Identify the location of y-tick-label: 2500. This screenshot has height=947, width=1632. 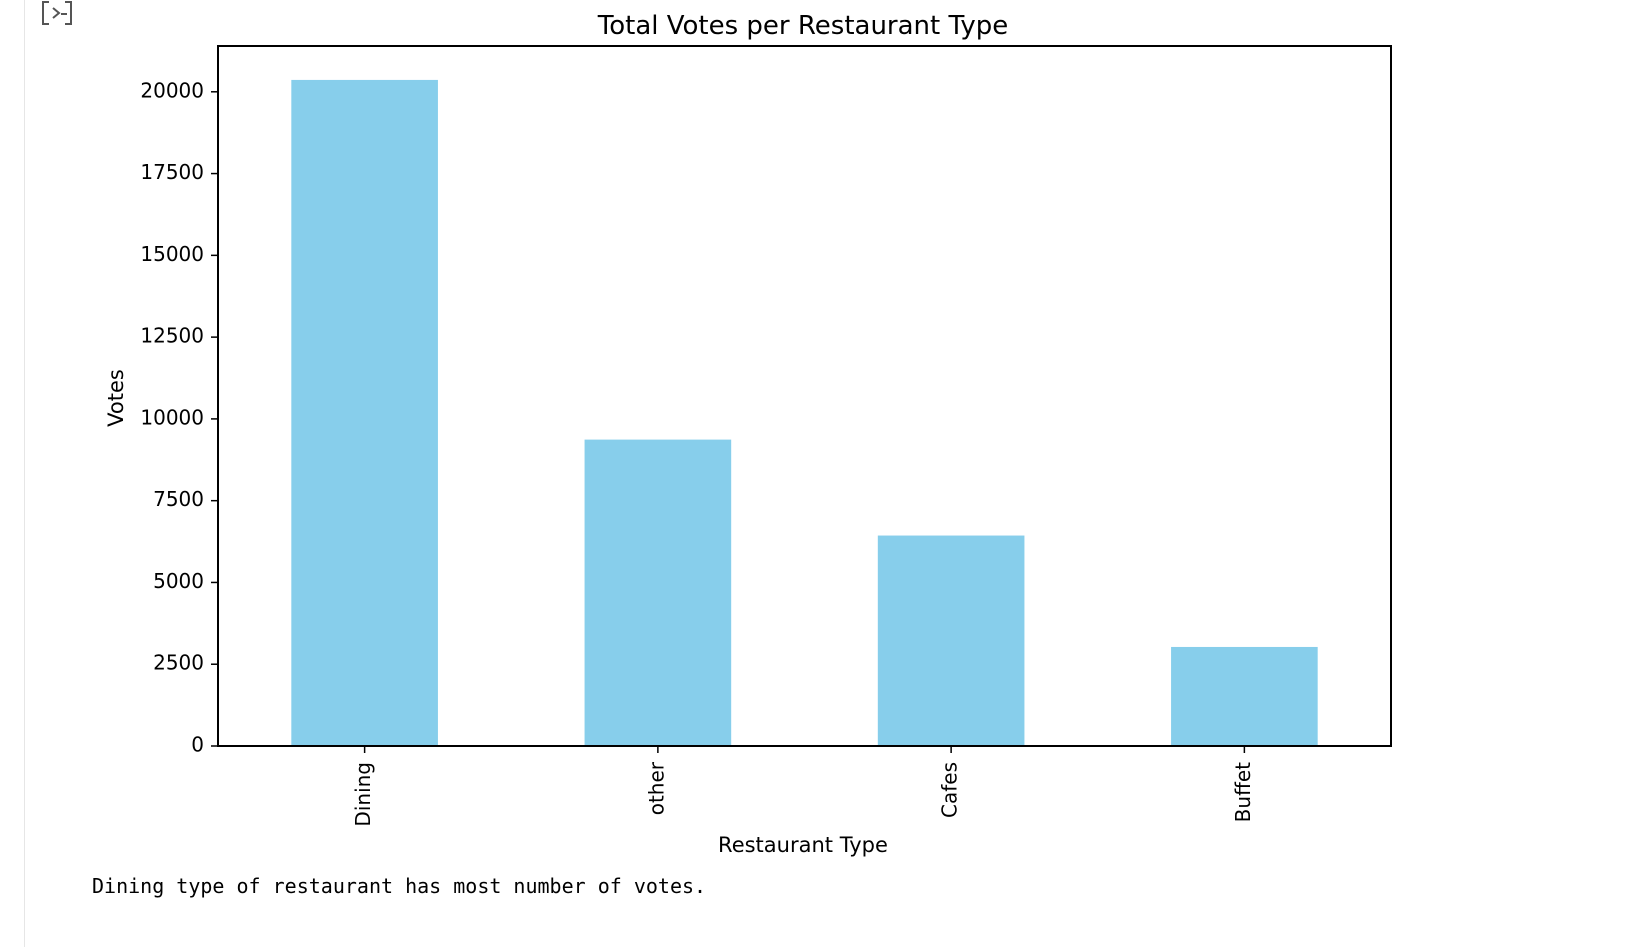
(178, 663).